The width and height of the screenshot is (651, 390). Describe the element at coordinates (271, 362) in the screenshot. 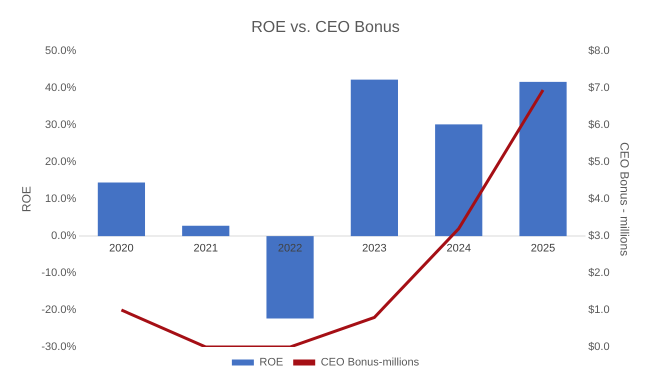

I see `legend-label: ROE` at that location.